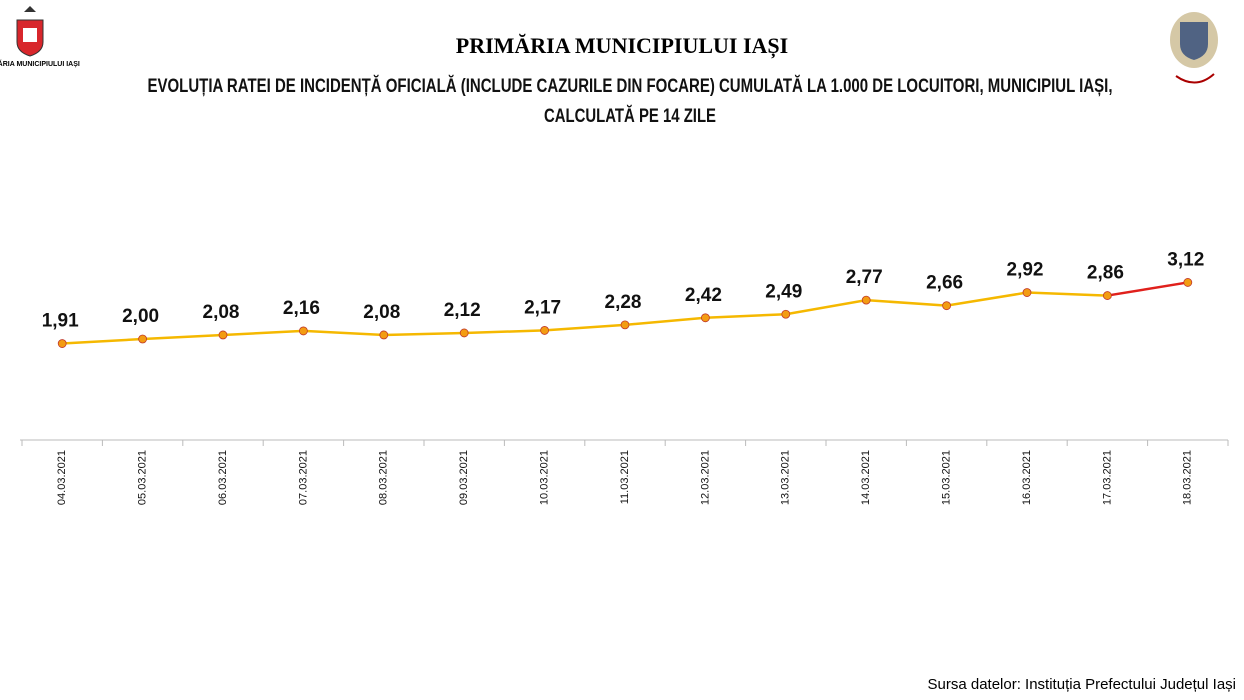  I want to click on x-tick-label: 05.03.2021, so click(143, 477).